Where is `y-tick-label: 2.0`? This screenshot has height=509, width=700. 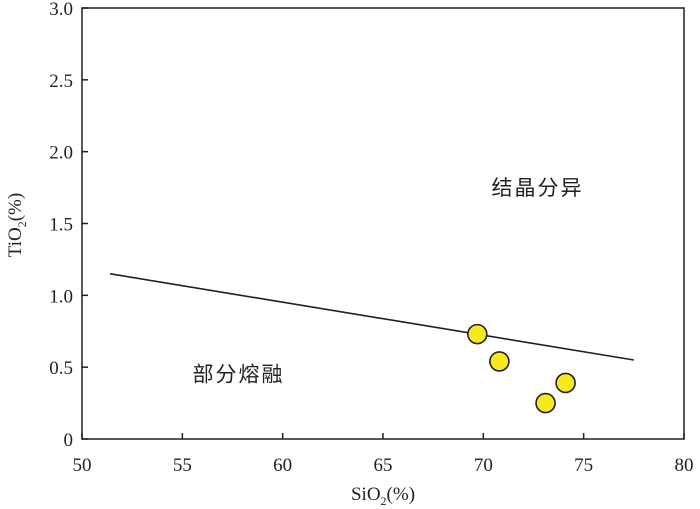
y-tick-label: 2.0 is located at coordinates (61, 153).